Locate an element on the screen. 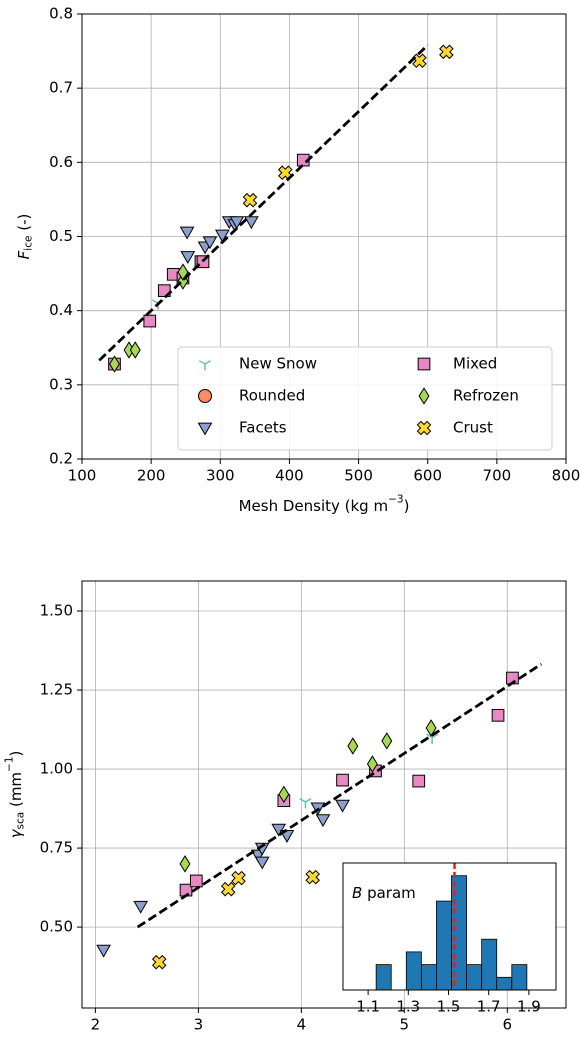  y-tick-label: 1.25 is located at coordinates (56, 690).